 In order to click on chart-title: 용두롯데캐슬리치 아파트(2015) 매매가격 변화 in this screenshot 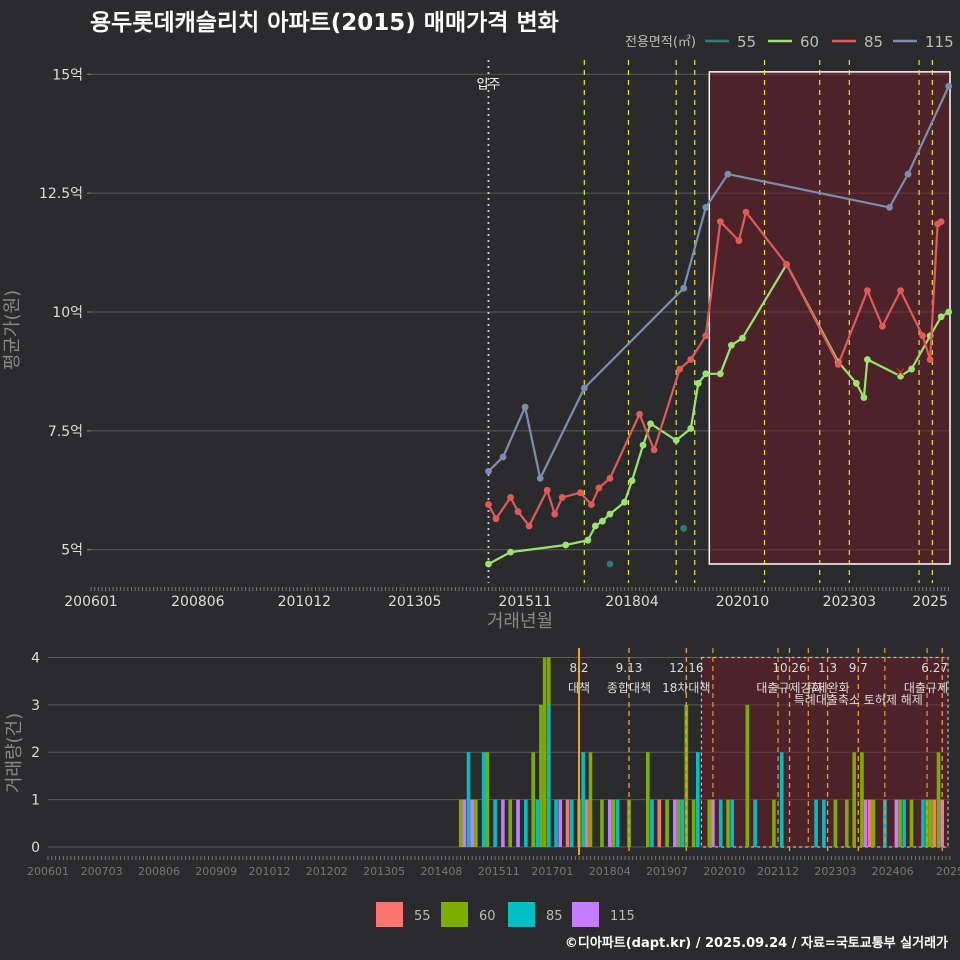, I will do `click(324, 23)`.